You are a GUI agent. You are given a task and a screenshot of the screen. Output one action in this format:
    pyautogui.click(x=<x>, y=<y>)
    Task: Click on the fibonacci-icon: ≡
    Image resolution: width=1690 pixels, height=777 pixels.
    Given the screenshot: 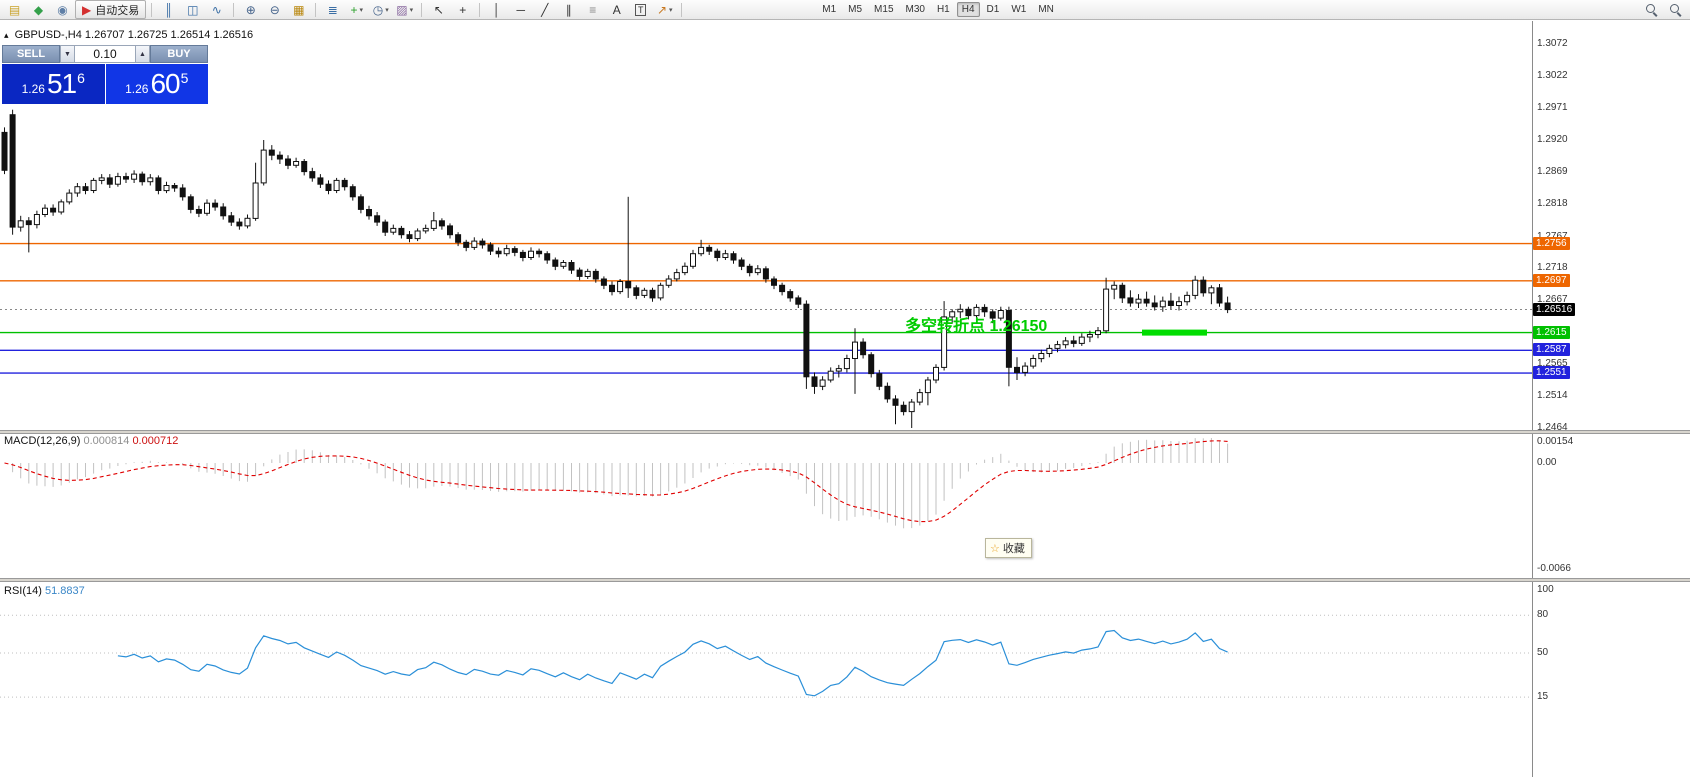 What is the action you would take?
    pyautogui.click(x=592, y=9)
    